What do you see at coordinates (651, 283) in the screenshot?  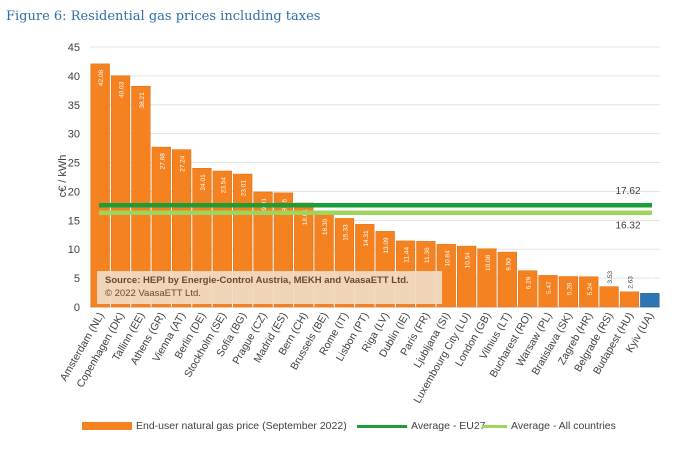 I see `data-label: 2.36` at bounding box center [651, 283].